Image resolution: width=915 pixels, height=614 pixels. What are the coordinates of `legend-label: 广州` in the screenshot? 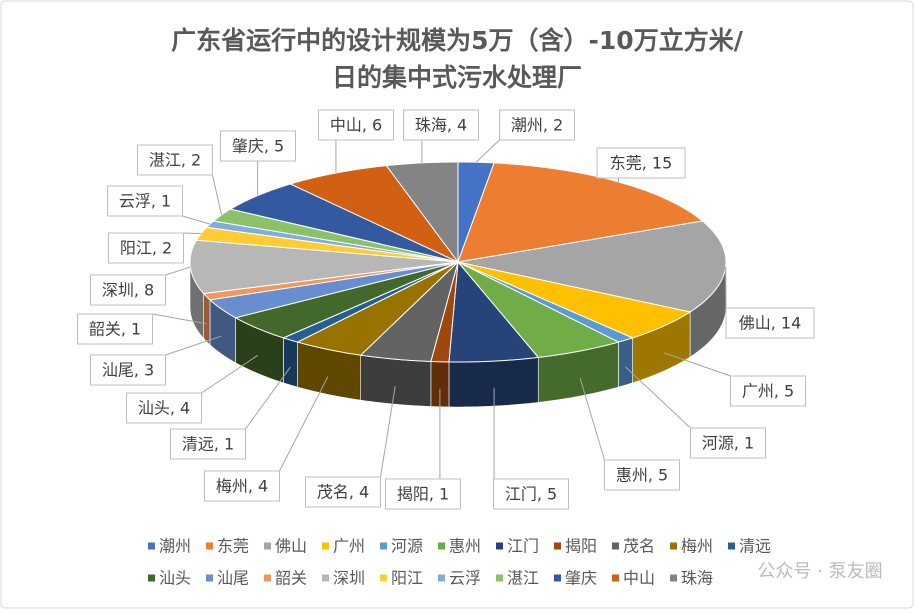 It's located at (349, 546).